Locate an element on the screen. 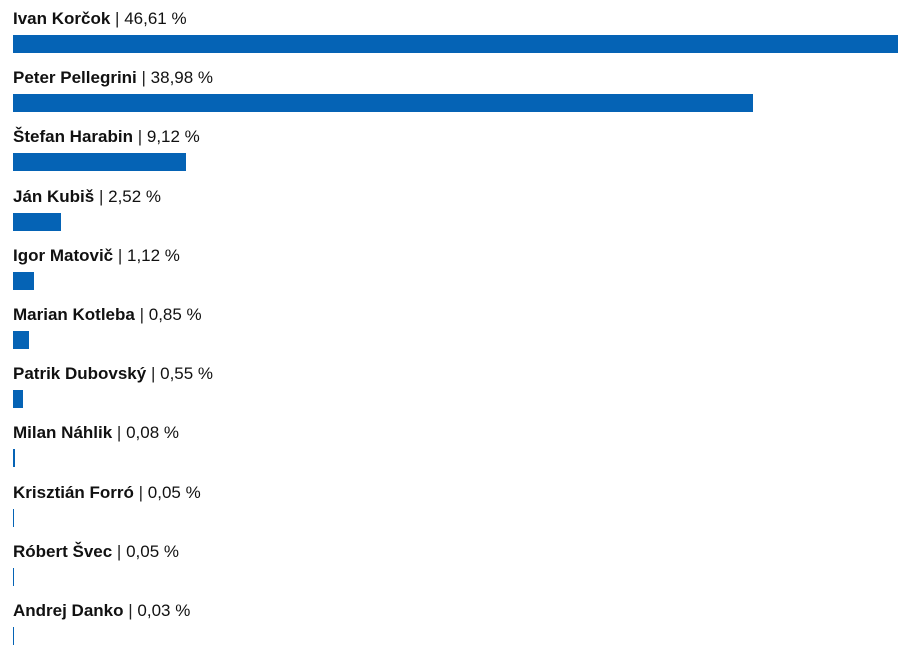 The width and height of the screenshot is (910, 659). bar-row: Ján Kubiš | 2,52 % is located at coordinates (455, 215).